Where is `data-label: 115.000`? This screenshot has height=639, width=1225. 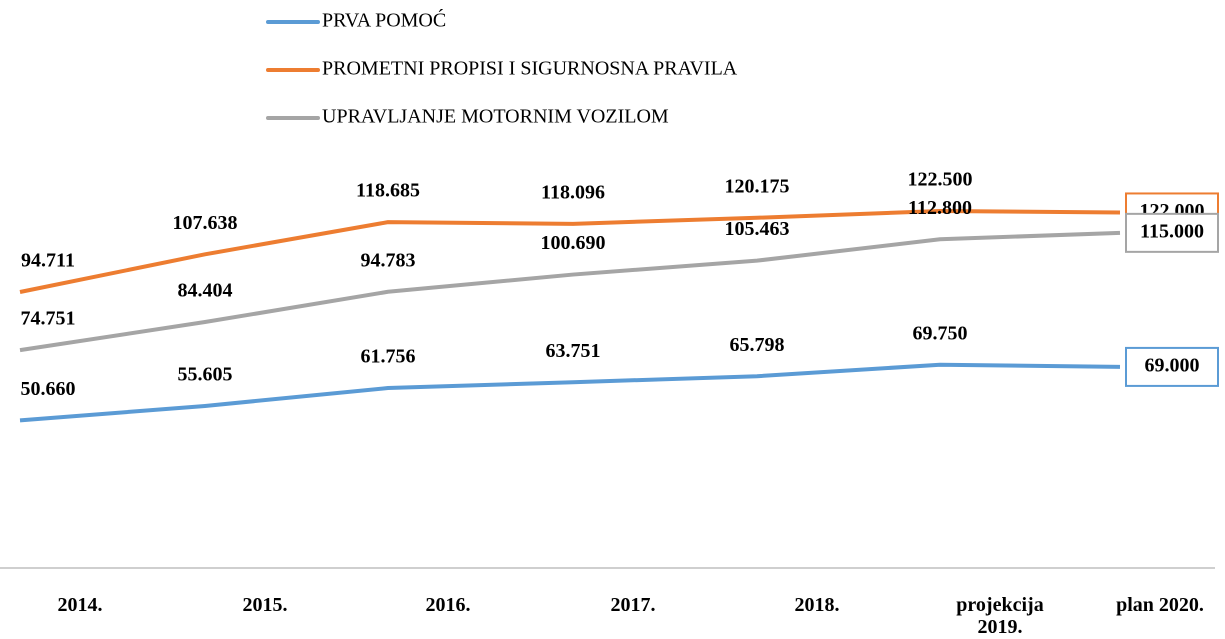
data-label: 115.000 is located at coordinates (1172, 231).